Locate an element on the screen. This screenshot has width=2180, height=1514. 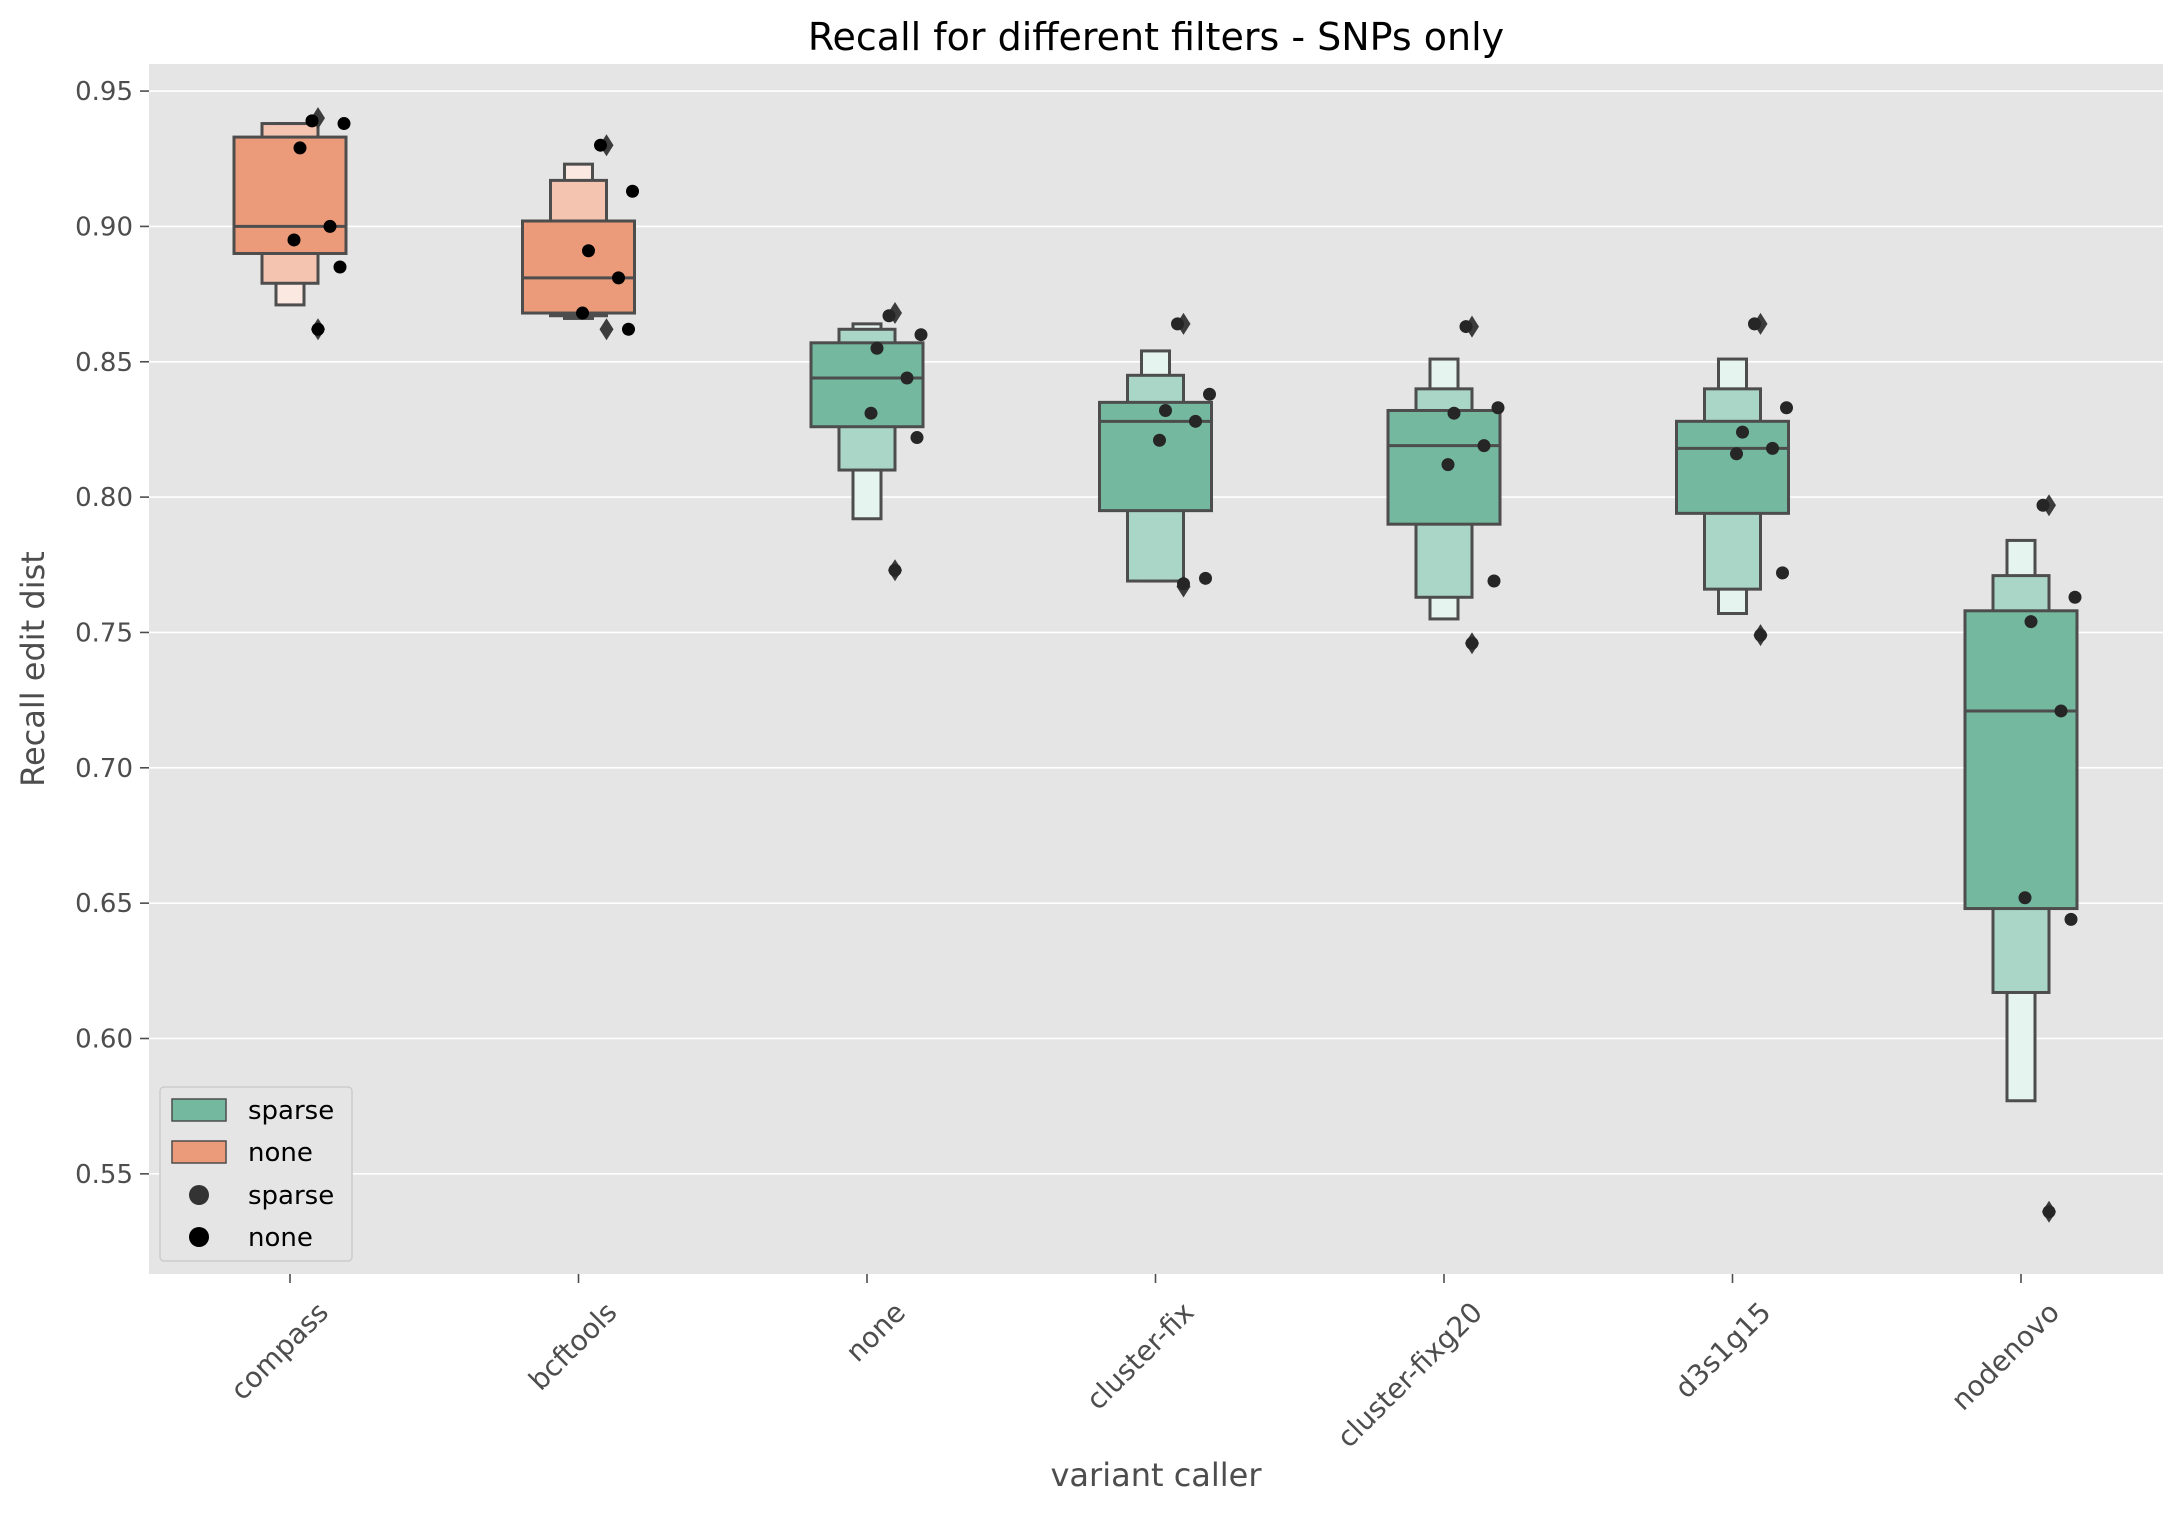
y-tick-label: 0.75 is located at coordinates (104, 633).